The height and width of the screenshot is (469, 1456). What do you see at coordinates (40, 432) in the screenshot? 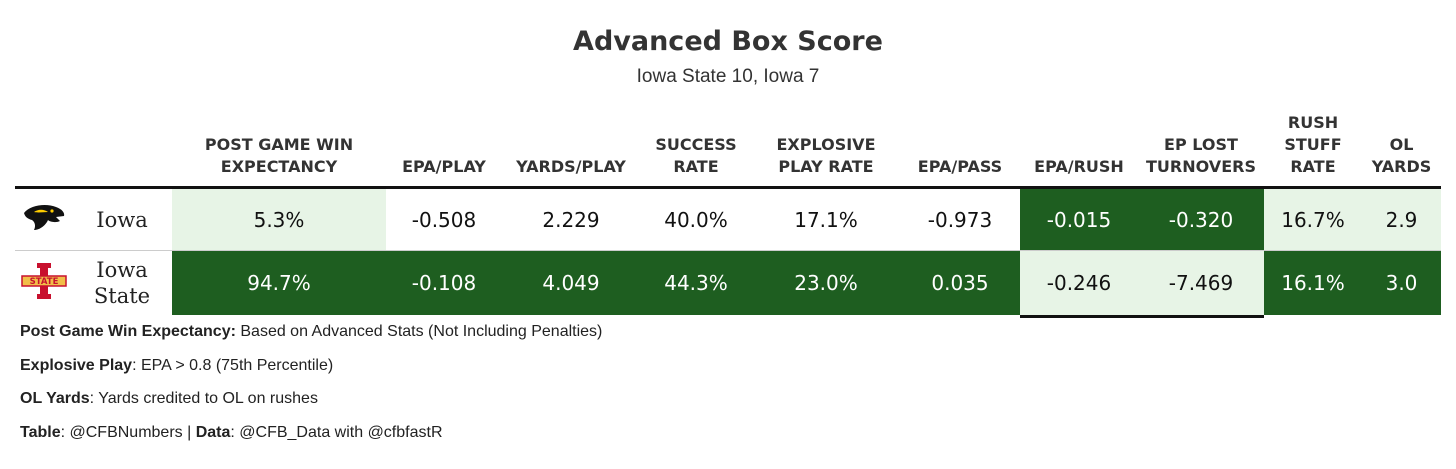
I see `footnote-label: Table` at bounding box center [40, 432].